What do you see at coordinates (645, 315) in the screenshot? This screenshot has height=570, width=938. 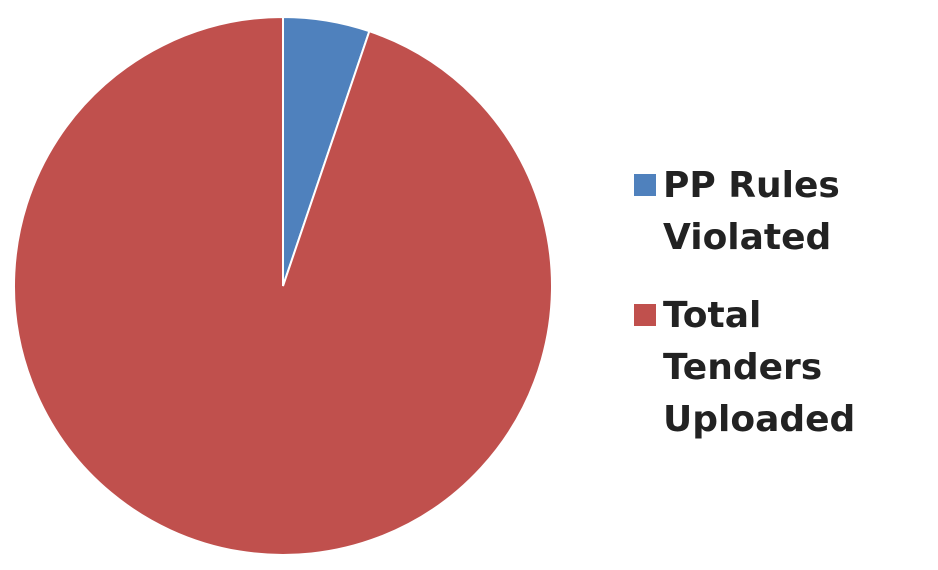 I see `legend-swatch-total-tenders-uploaded` at bounding box center [645, 315].